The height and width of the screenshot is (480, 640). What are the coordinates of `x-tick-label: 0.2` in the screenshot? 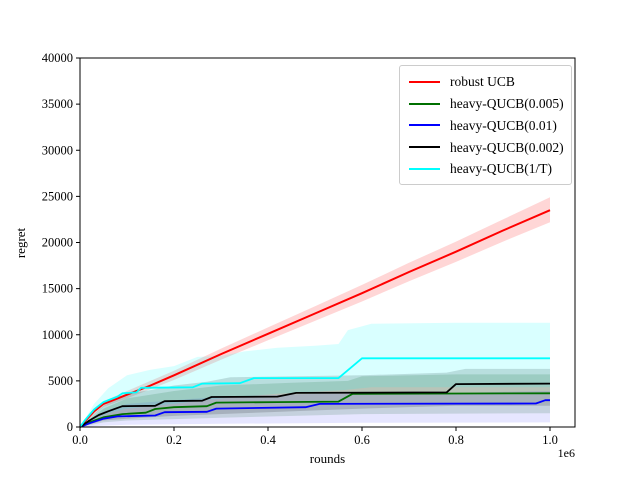 It's located at (174, 440).